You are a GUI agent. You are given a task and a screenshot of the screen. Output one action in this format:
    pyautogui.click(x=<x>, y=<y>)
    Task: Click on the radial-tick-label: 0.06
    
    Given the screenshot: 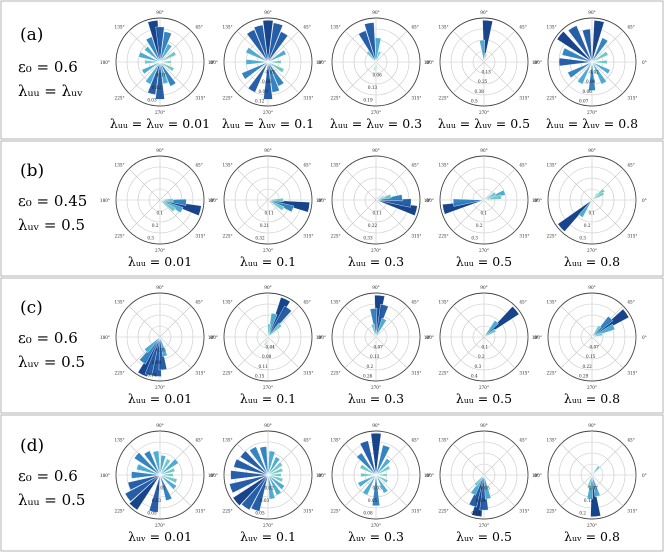 What is the action you would take?
    pyautogui.click(x=267, y=81)
    